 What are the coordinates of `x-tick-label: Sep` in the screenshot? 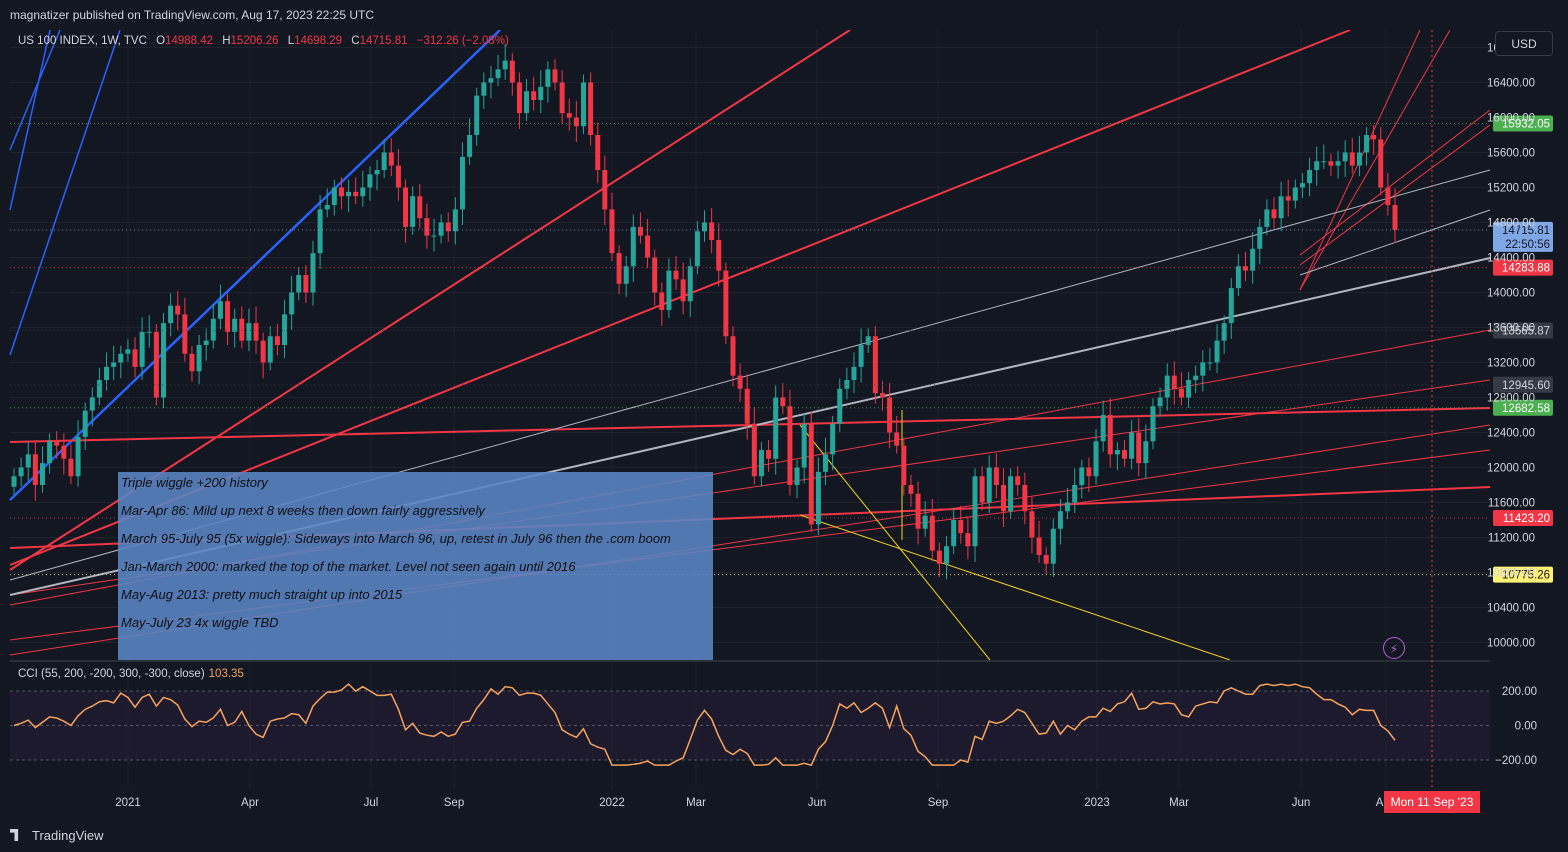 It's located at (938, 803).